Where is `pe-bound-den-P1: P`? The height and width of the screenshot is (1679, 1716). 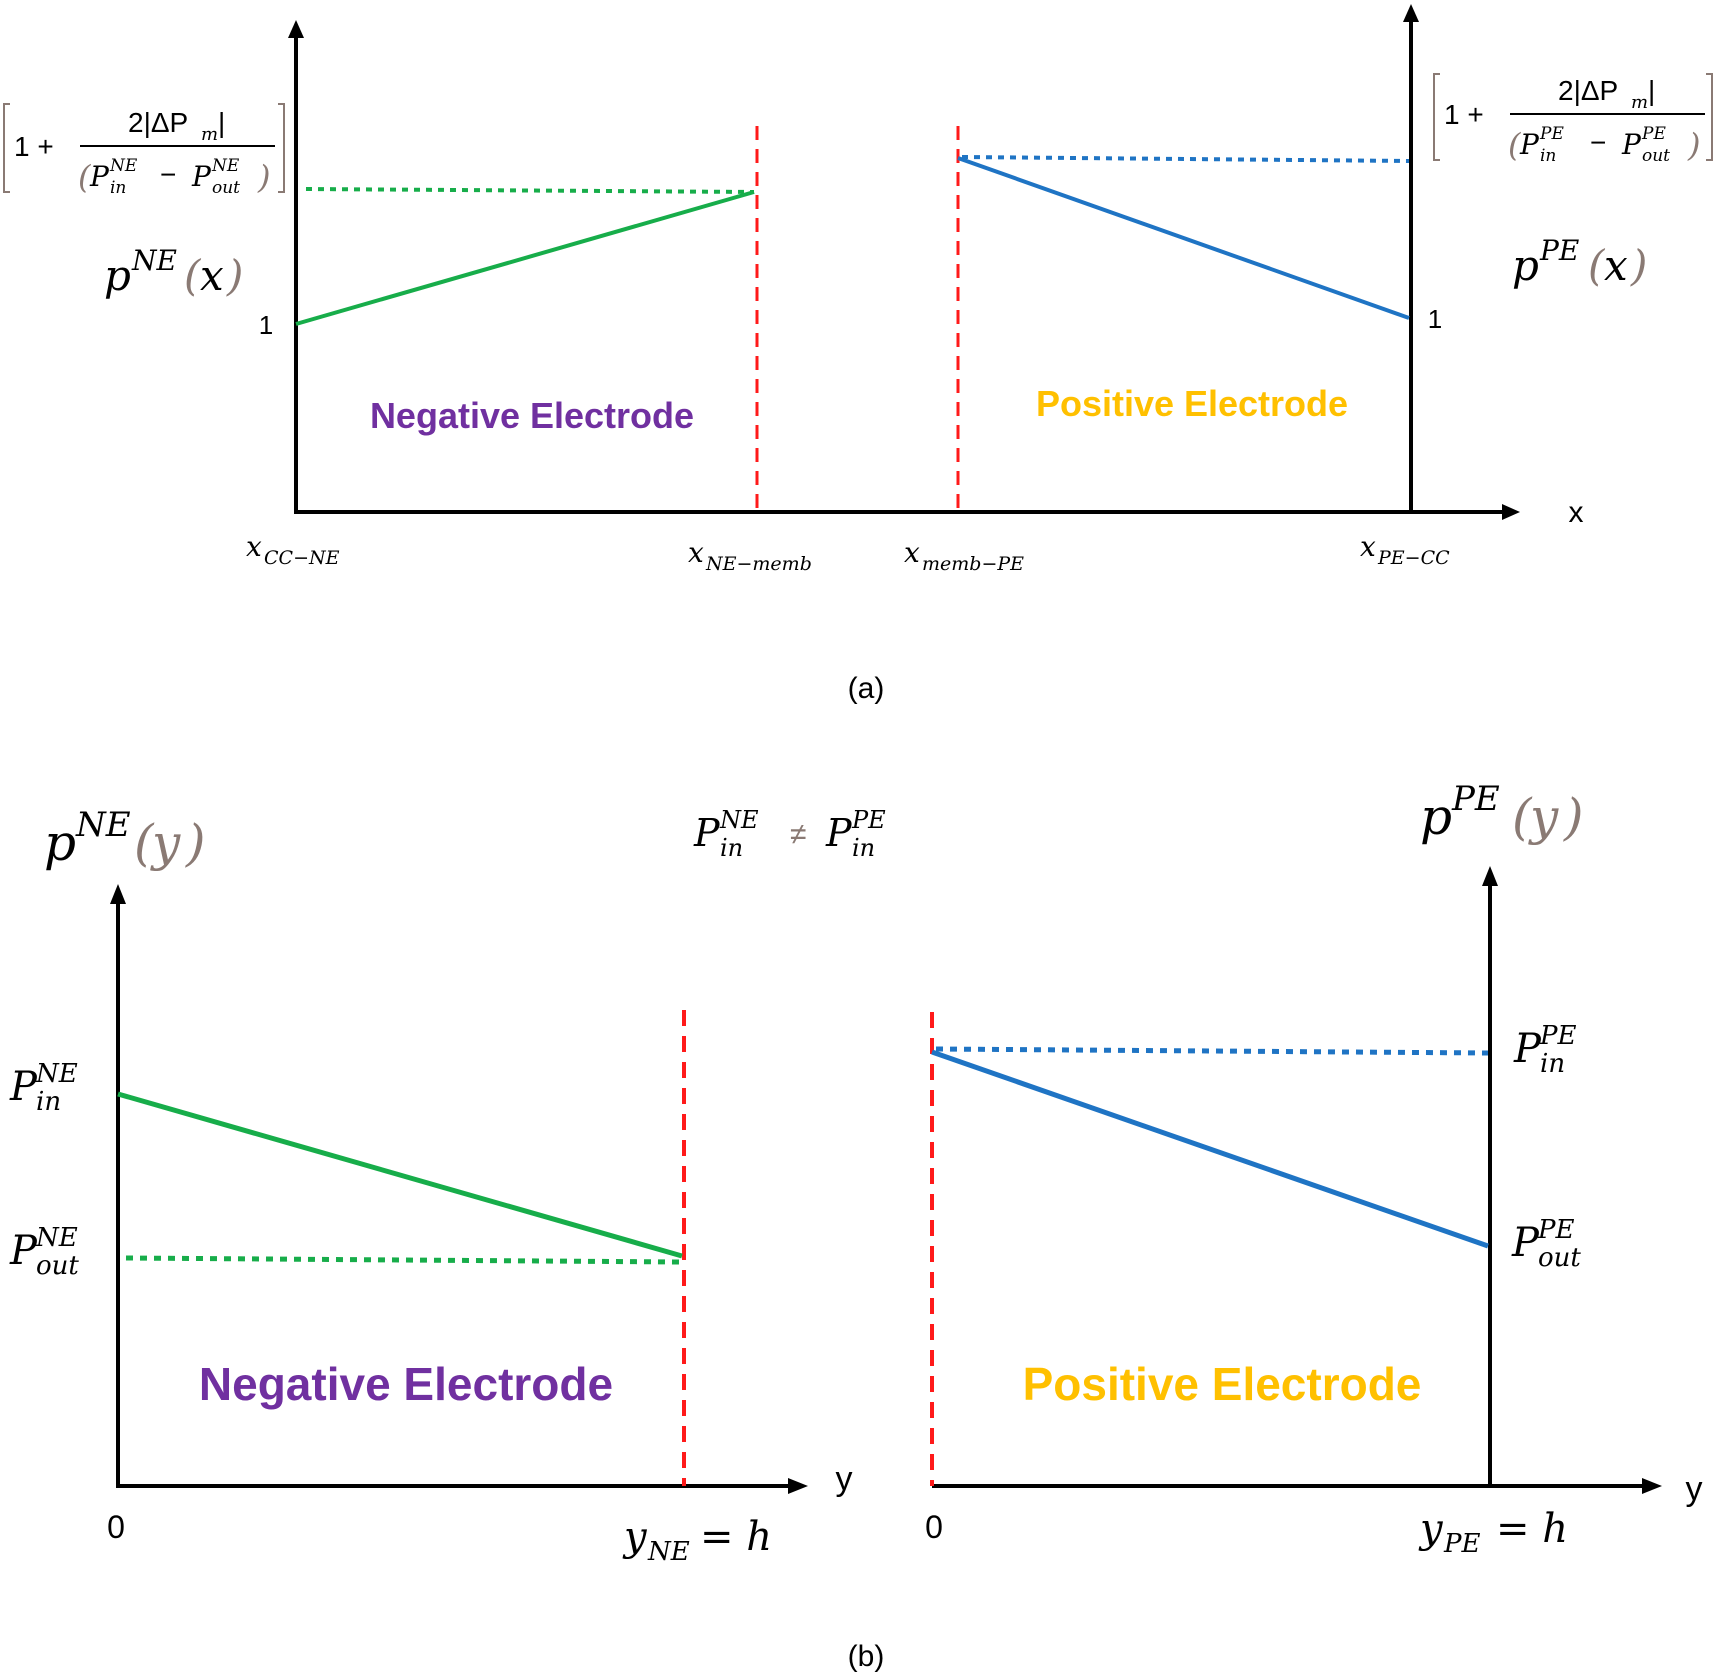
pe-bound-den-P1: P is located at coordinates (1529, 144).